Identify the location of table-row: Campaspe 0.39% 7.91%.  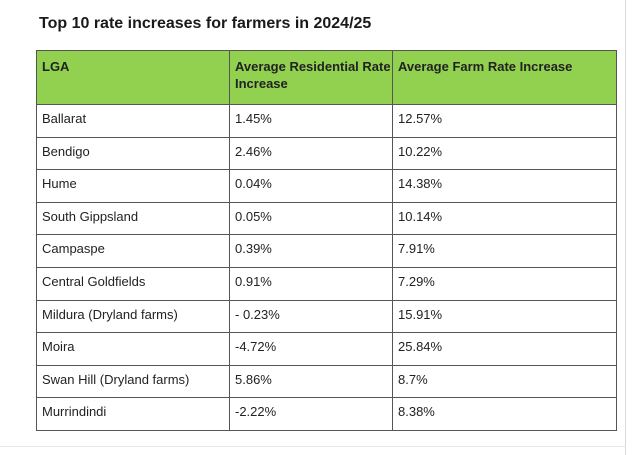
(326, 251).